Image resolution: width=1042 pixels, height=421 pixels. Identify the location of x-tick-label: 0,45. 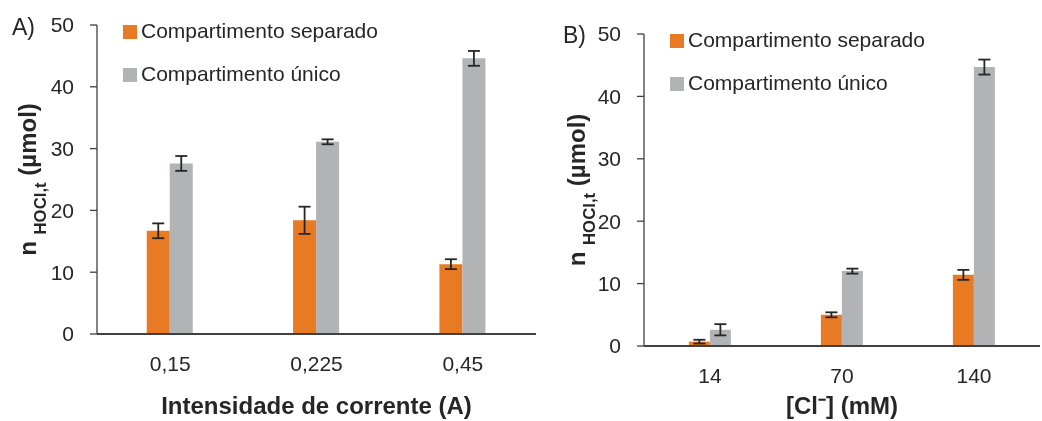
(463, 363).